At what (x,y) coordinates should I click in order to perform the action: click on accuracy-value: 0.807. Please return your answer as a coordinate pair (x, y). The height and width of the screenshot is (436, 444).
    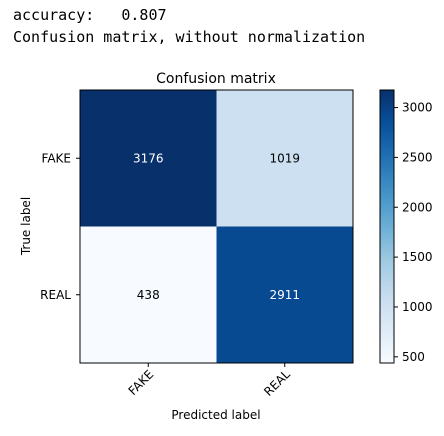
    Looking at the image, I should click on (144, 15).